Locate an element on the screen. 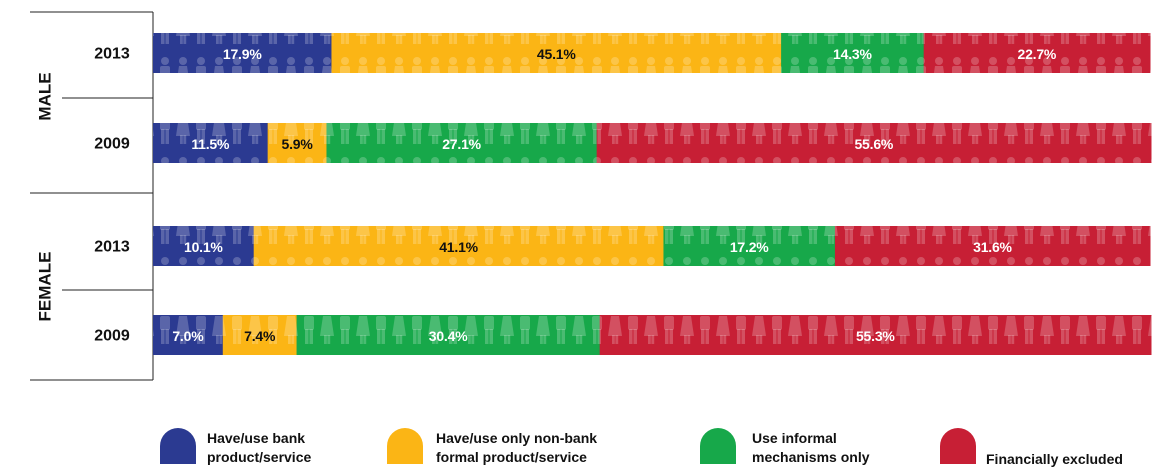 The width and height of the screenshot is (1169, 473). data-label: 14.3% is located at coordinates (852, 54).